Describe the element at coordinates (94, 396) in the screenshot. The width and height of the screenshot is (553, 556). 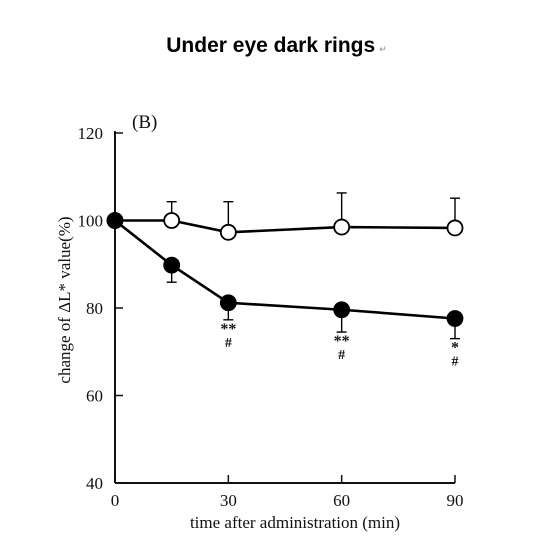
I see `y-tick-label: 60` at that location.